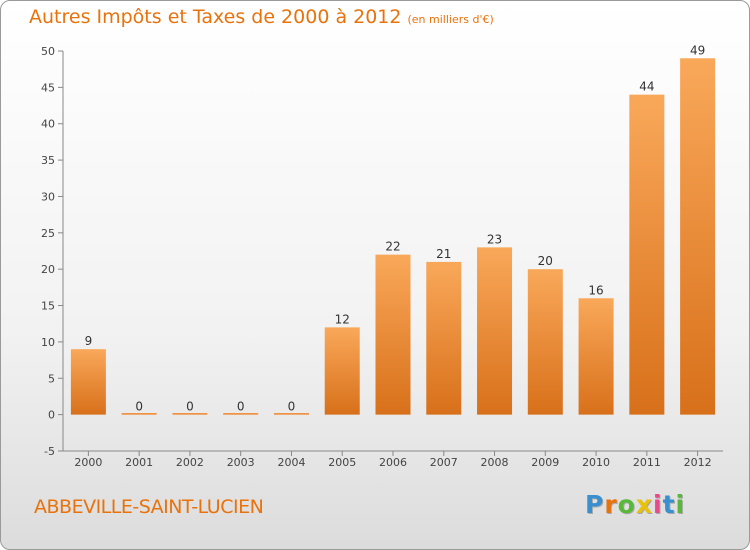  I want to click on y-tick-label: 30, so click(48, 196).